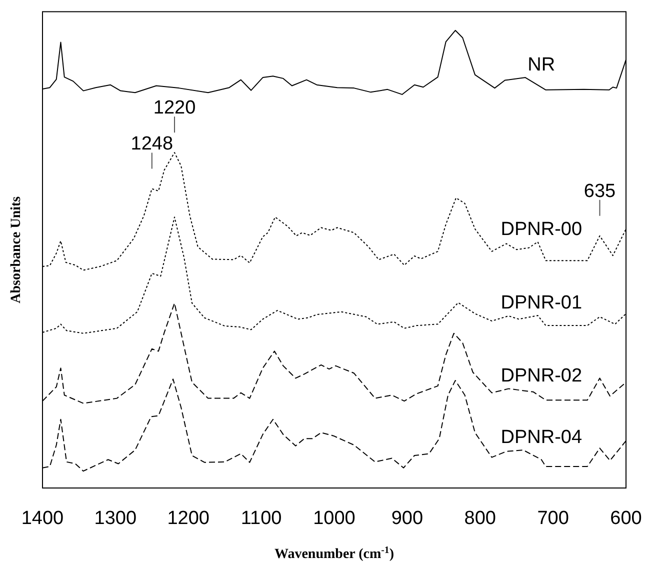 The image size is (665, 562). I want to click on series-label: DPNR-01, so click(541, 303).